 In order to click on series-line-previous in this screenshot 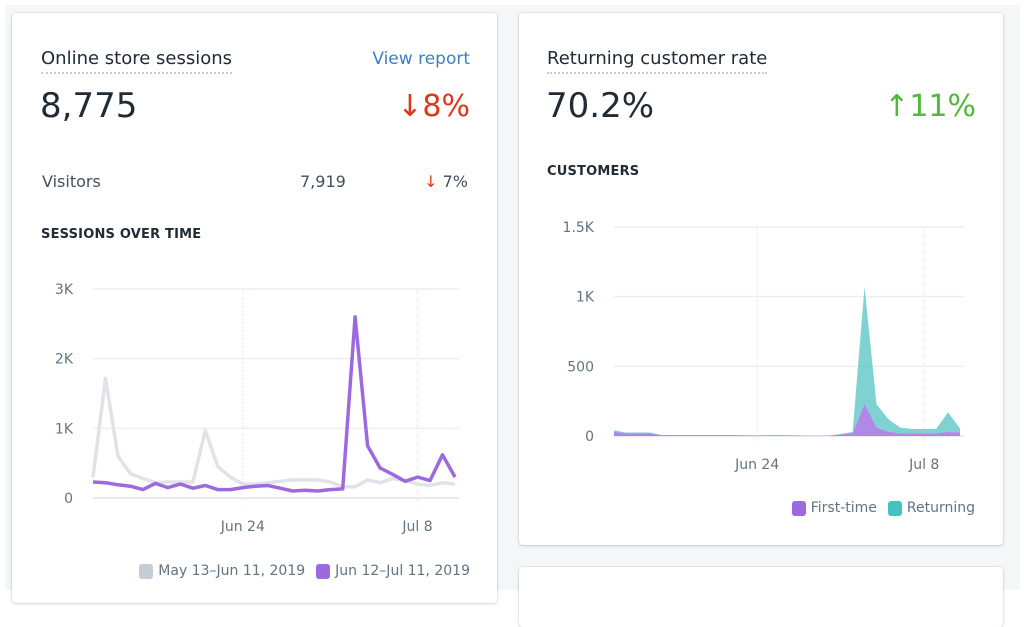, I will do `click(273, 432)`.